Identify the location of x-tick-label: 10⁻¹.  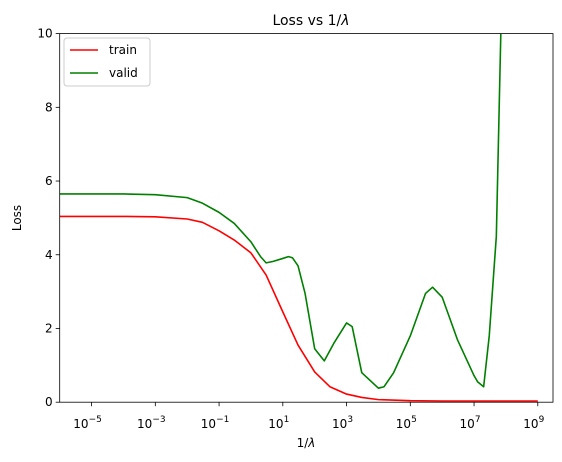
(215, 423).